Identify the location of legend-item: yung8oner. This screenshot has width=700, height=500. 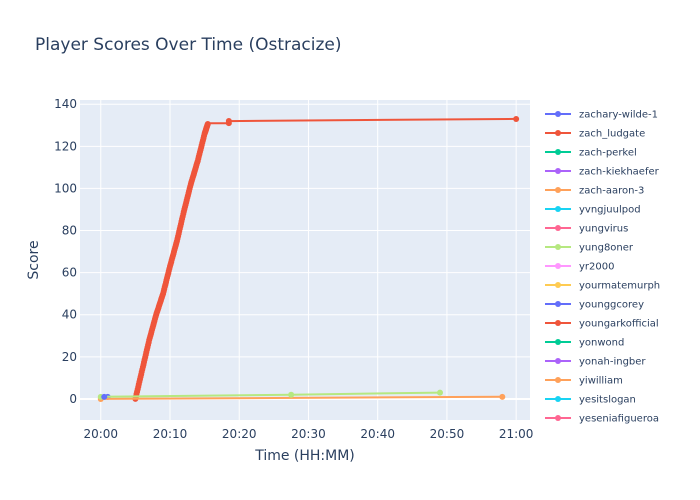
(589, 248).